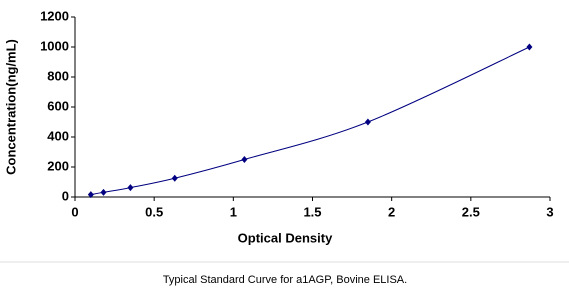  I want to click on y-tick-label: 800, so click(58, 75).